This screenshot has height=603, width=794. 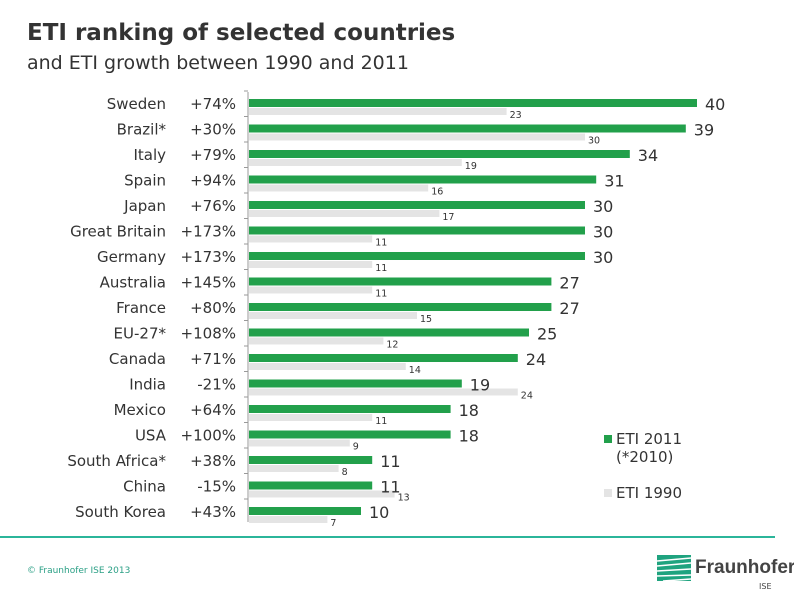 I want to click on copyright: © Fraunhofer ISE 2013, so click(x=79, y=571).